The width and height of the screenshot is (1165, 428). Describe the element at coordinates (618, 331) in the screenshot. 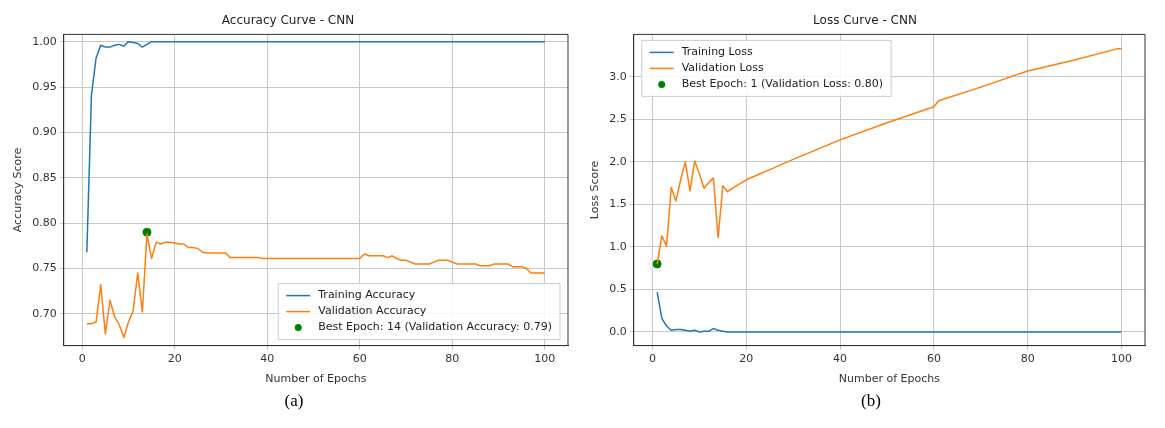

I see `y-tick-label: 0.0` at that location.